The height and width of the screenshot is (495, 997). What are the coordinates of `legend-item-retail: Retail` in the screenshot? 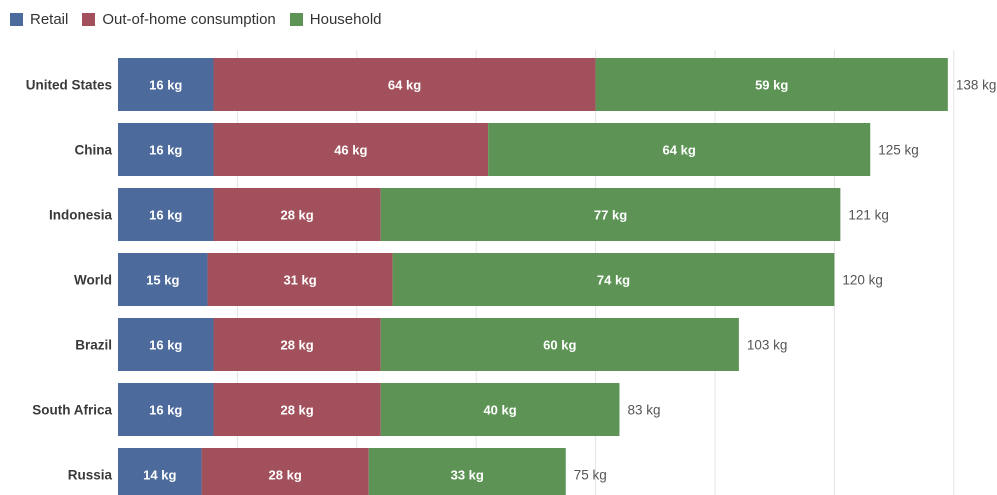 It's located at (39, 19).